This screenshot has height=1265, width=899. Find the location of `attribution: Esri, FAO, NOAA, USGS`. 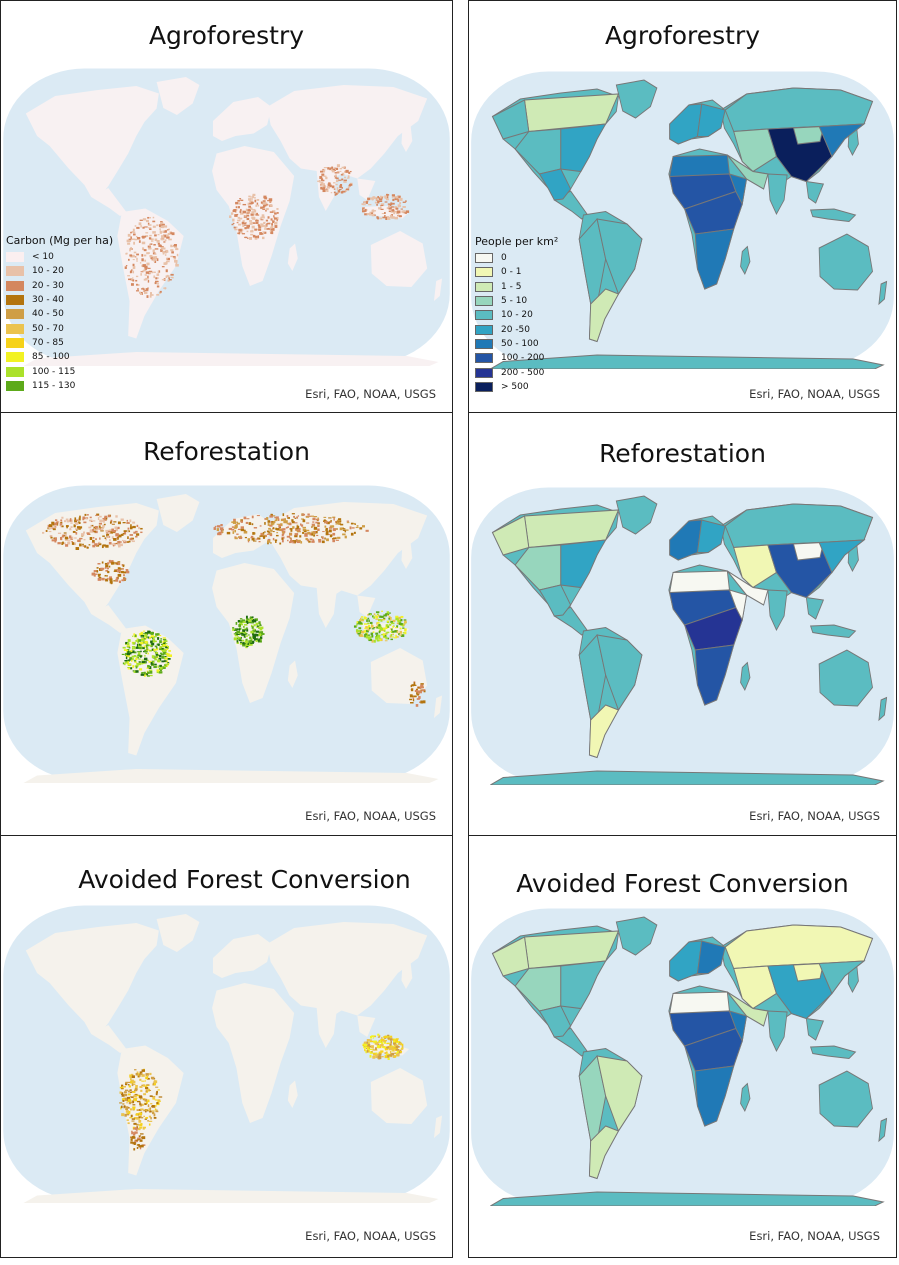

attribution: Esri, FAO, NOAA, USGS is located at coordinates (370, 1236).